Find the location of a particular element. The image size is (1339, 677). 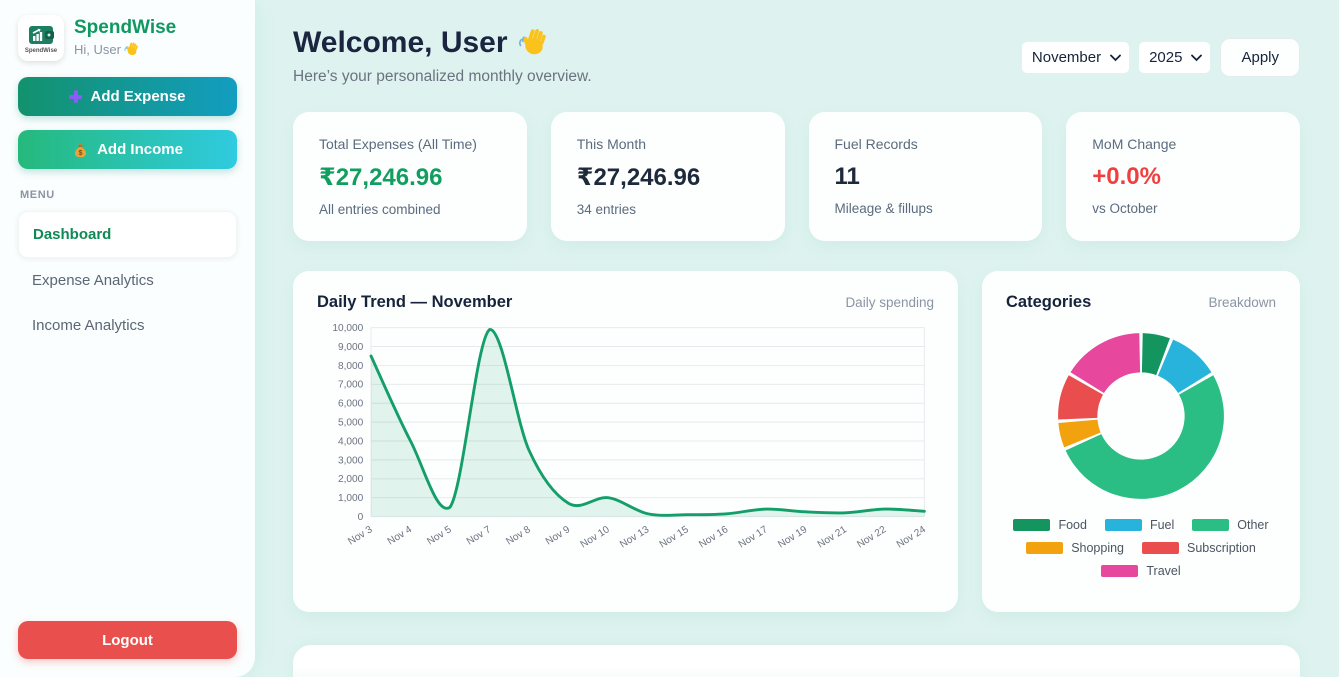

chart-title: Categories is located at coordinates (1049, 302).